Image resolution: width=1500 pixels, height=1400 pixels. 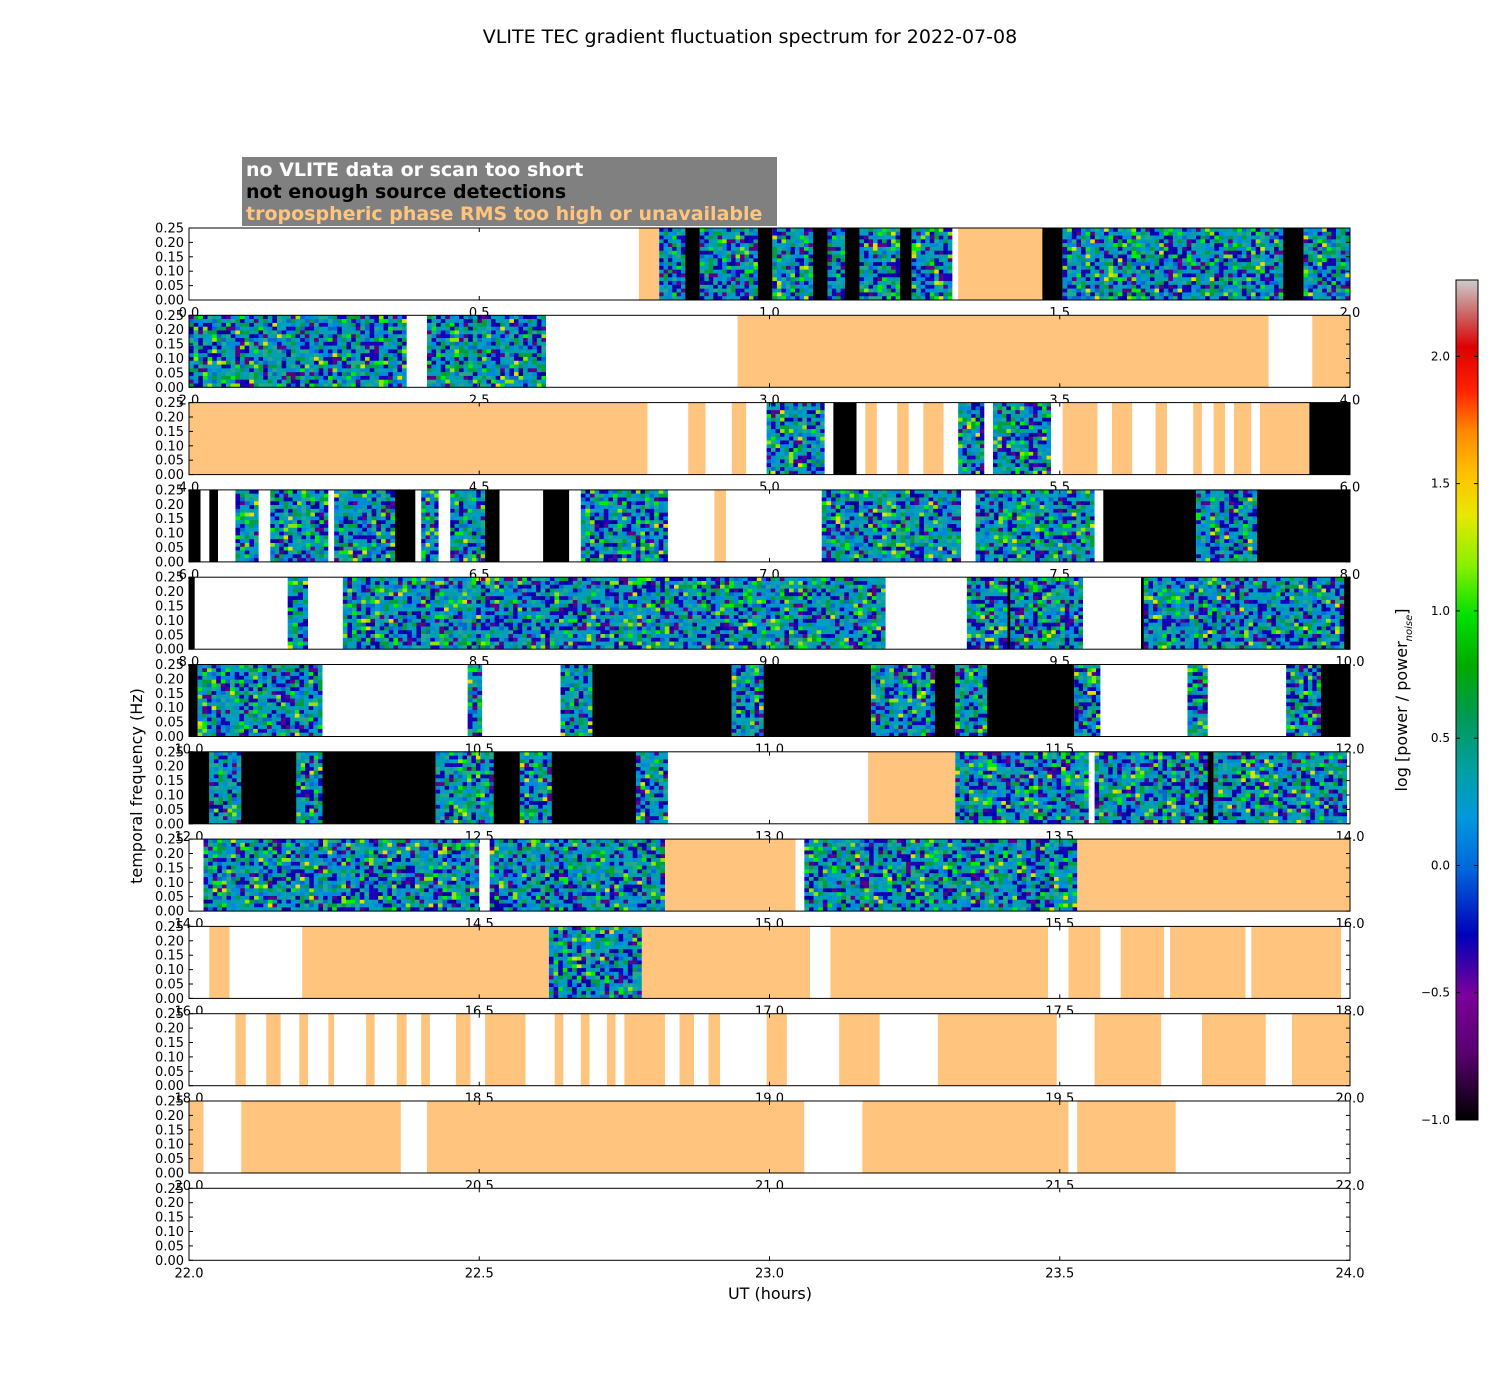 What do you see at coordinates (1219, 438) in the screenshot?
I see `segment-tropo` at bounding box center [1219, 438].